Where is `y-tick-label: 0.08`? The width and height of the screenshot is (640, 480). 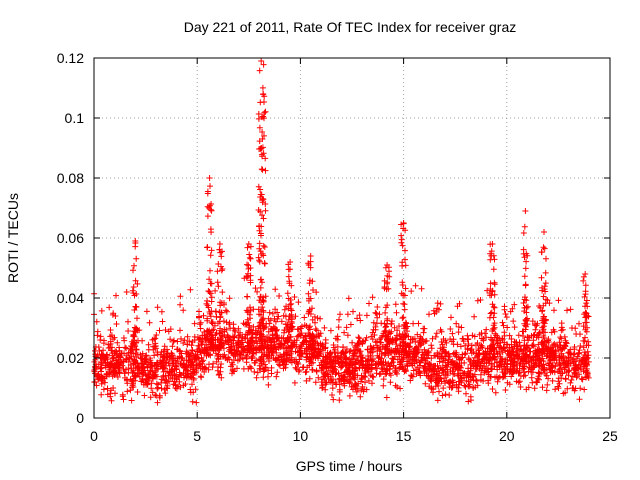
y-tick-label: 0.08 is located at coordinates (70, 178).